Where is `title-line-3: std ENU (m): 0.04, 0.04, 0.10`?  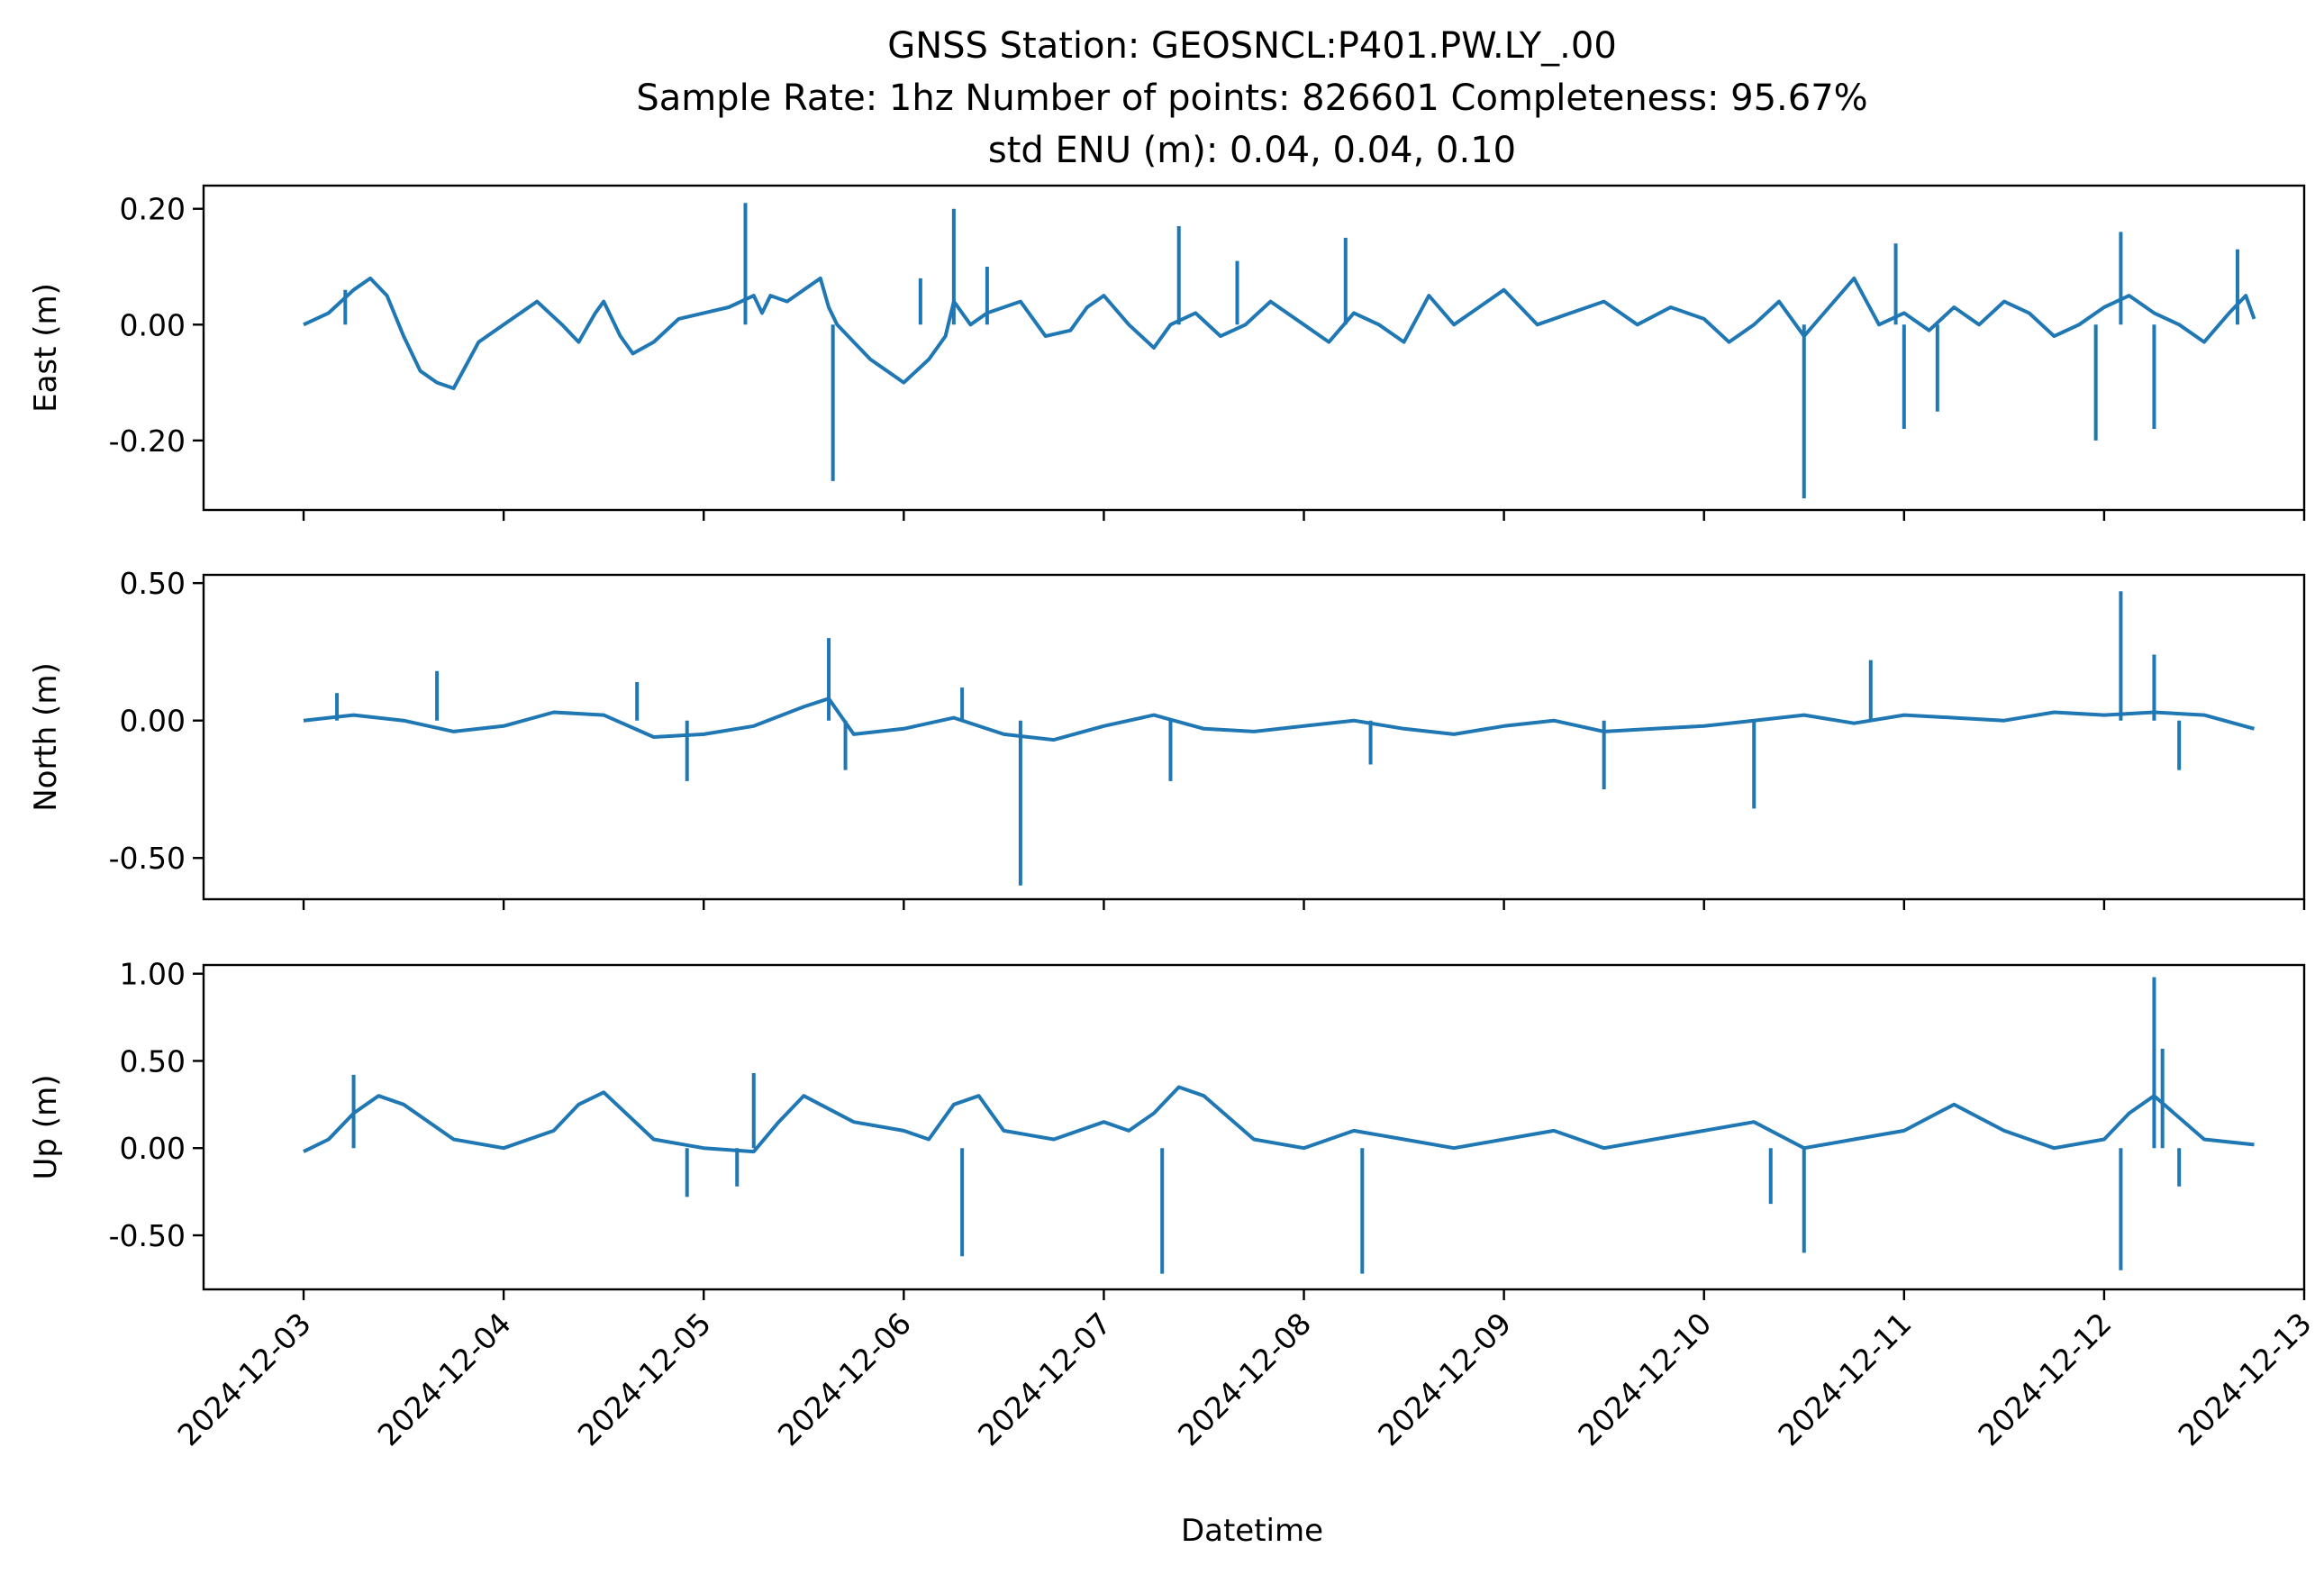
title-line-3: std ENU (m): 0.04, 0.04, 0.10 is located at coordinates (1252, 150).